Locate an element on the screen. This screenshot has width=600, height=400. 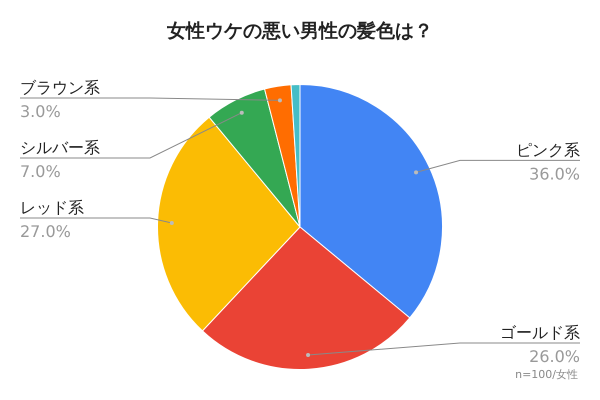
data-label: 27.0% is located at coordinates (45, 231).